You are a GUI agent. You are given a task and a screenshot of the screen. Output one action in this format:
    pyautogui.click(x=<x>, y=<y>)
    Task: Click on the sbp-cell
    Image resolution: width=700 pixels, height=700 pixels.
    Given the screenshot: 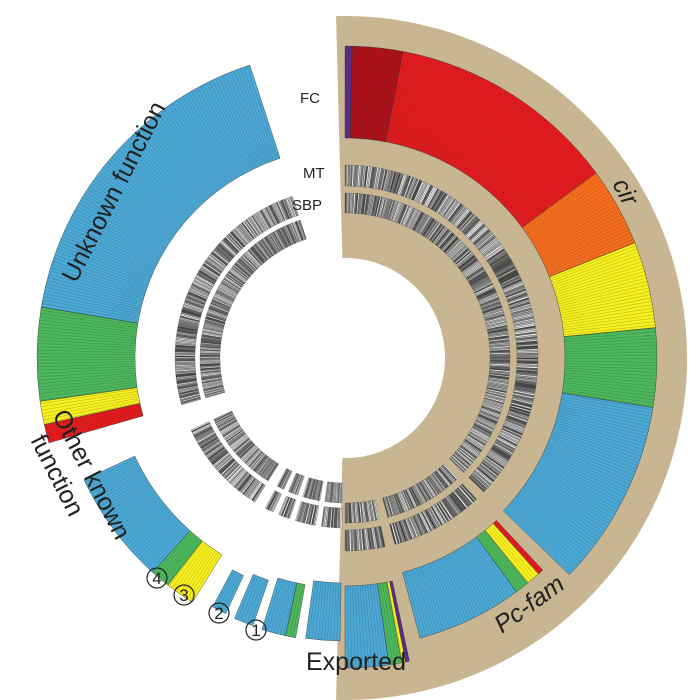 What is the action you would take?
    pyautogui.click(x=500, y=357)
    